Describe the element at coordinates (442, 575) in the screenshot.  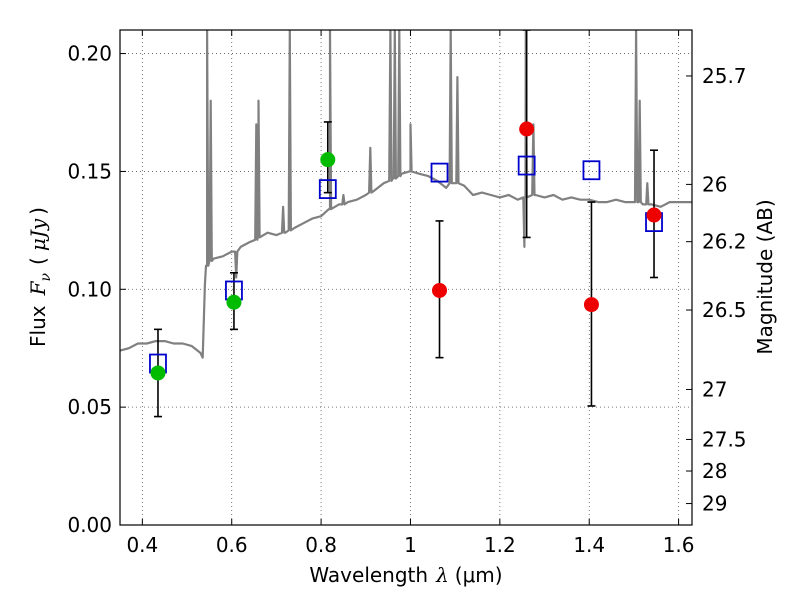
I see `x-axis-title-symbol: λ` at that location.